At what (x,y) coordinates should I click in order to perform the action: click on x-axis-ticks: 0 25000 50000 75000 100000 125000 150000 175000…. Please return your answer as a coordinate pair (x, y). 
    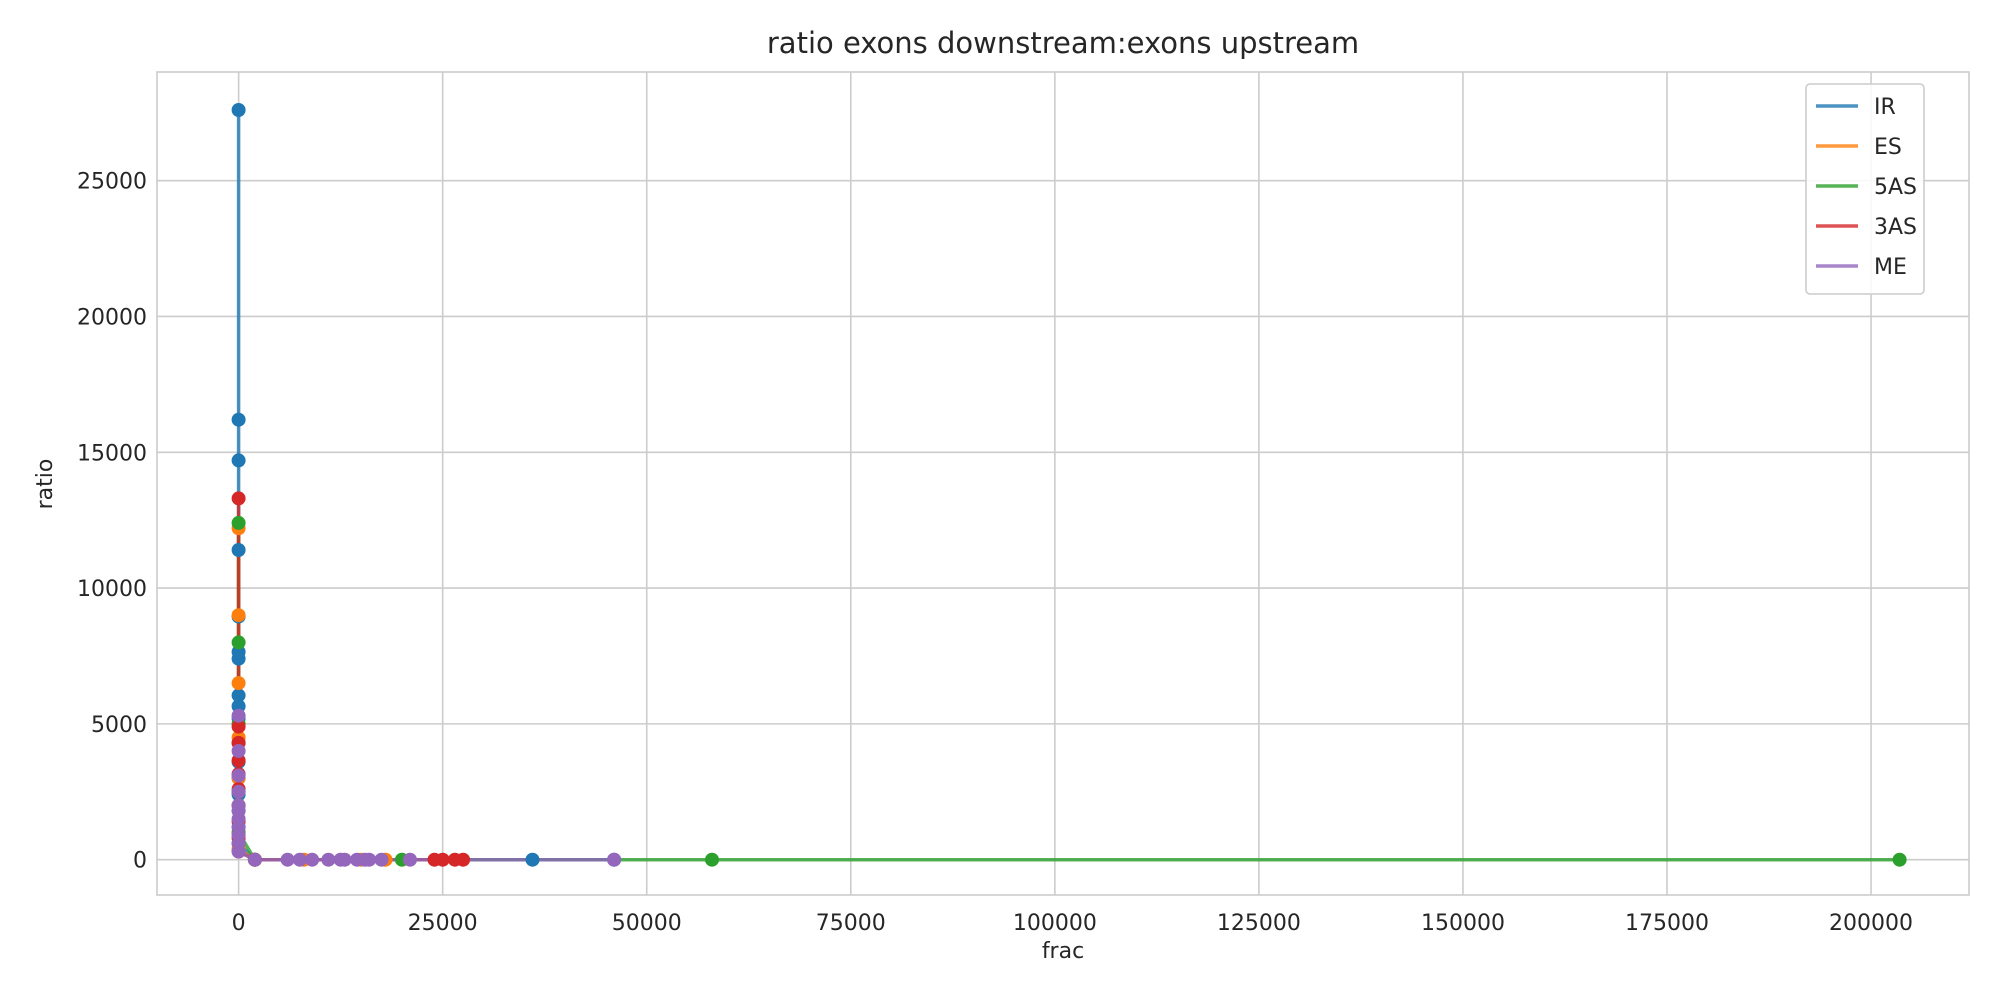
    Looking at the image, I should click on (1072, 923).